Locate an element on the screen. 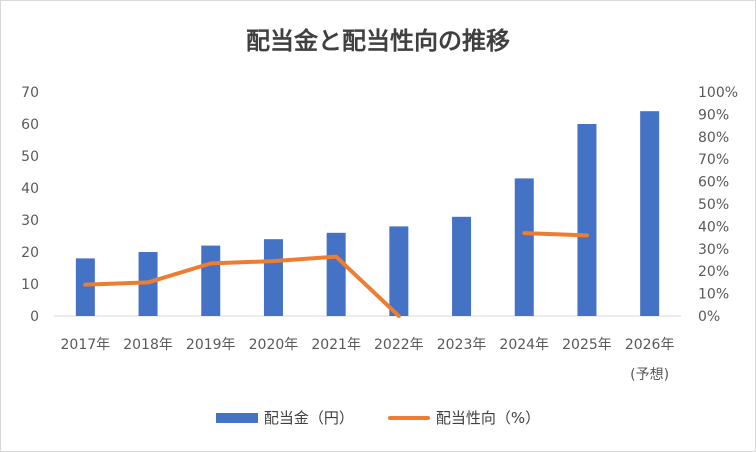  y-right-tick-label: 70% is located at coordinates (713, 160).